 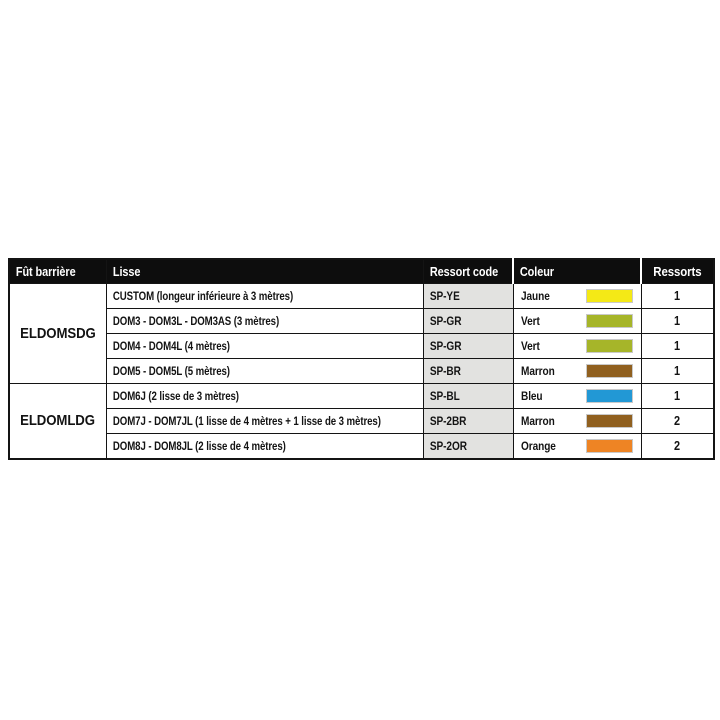 What do you see at coordinates (264, 371) in the screenshot?
I see `lisse-cell: DOM5 - DOM5L (5 mètres)` at bounding box center [264, 371].